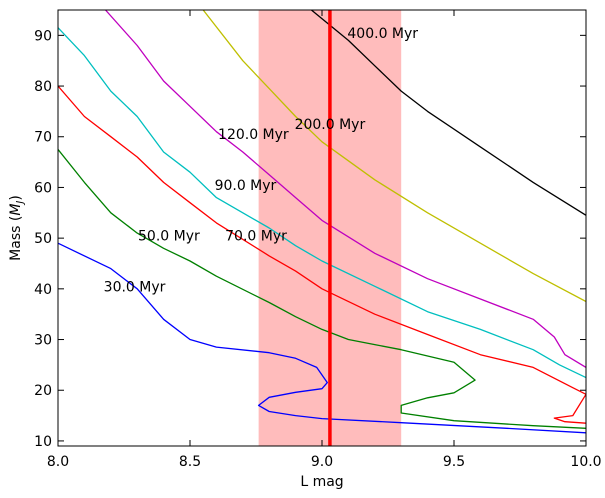 The height and width of the screenshot is (498, 605). What do you see at coordinates (382, 34) in the screenshot?
I see `curve-label-400-0-myr: 400.0 Myr` at bounding box center [382, 34].